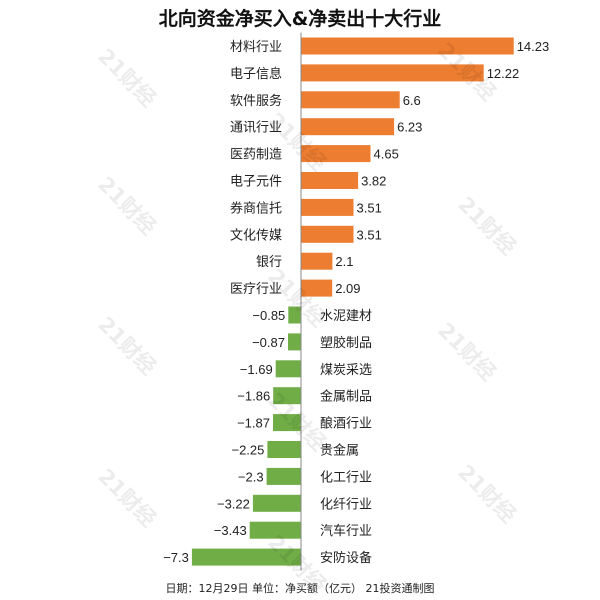  Describe the element at coordinates (256, 235) in the screenshot. I see `category-label: 文化传媒` at that location.